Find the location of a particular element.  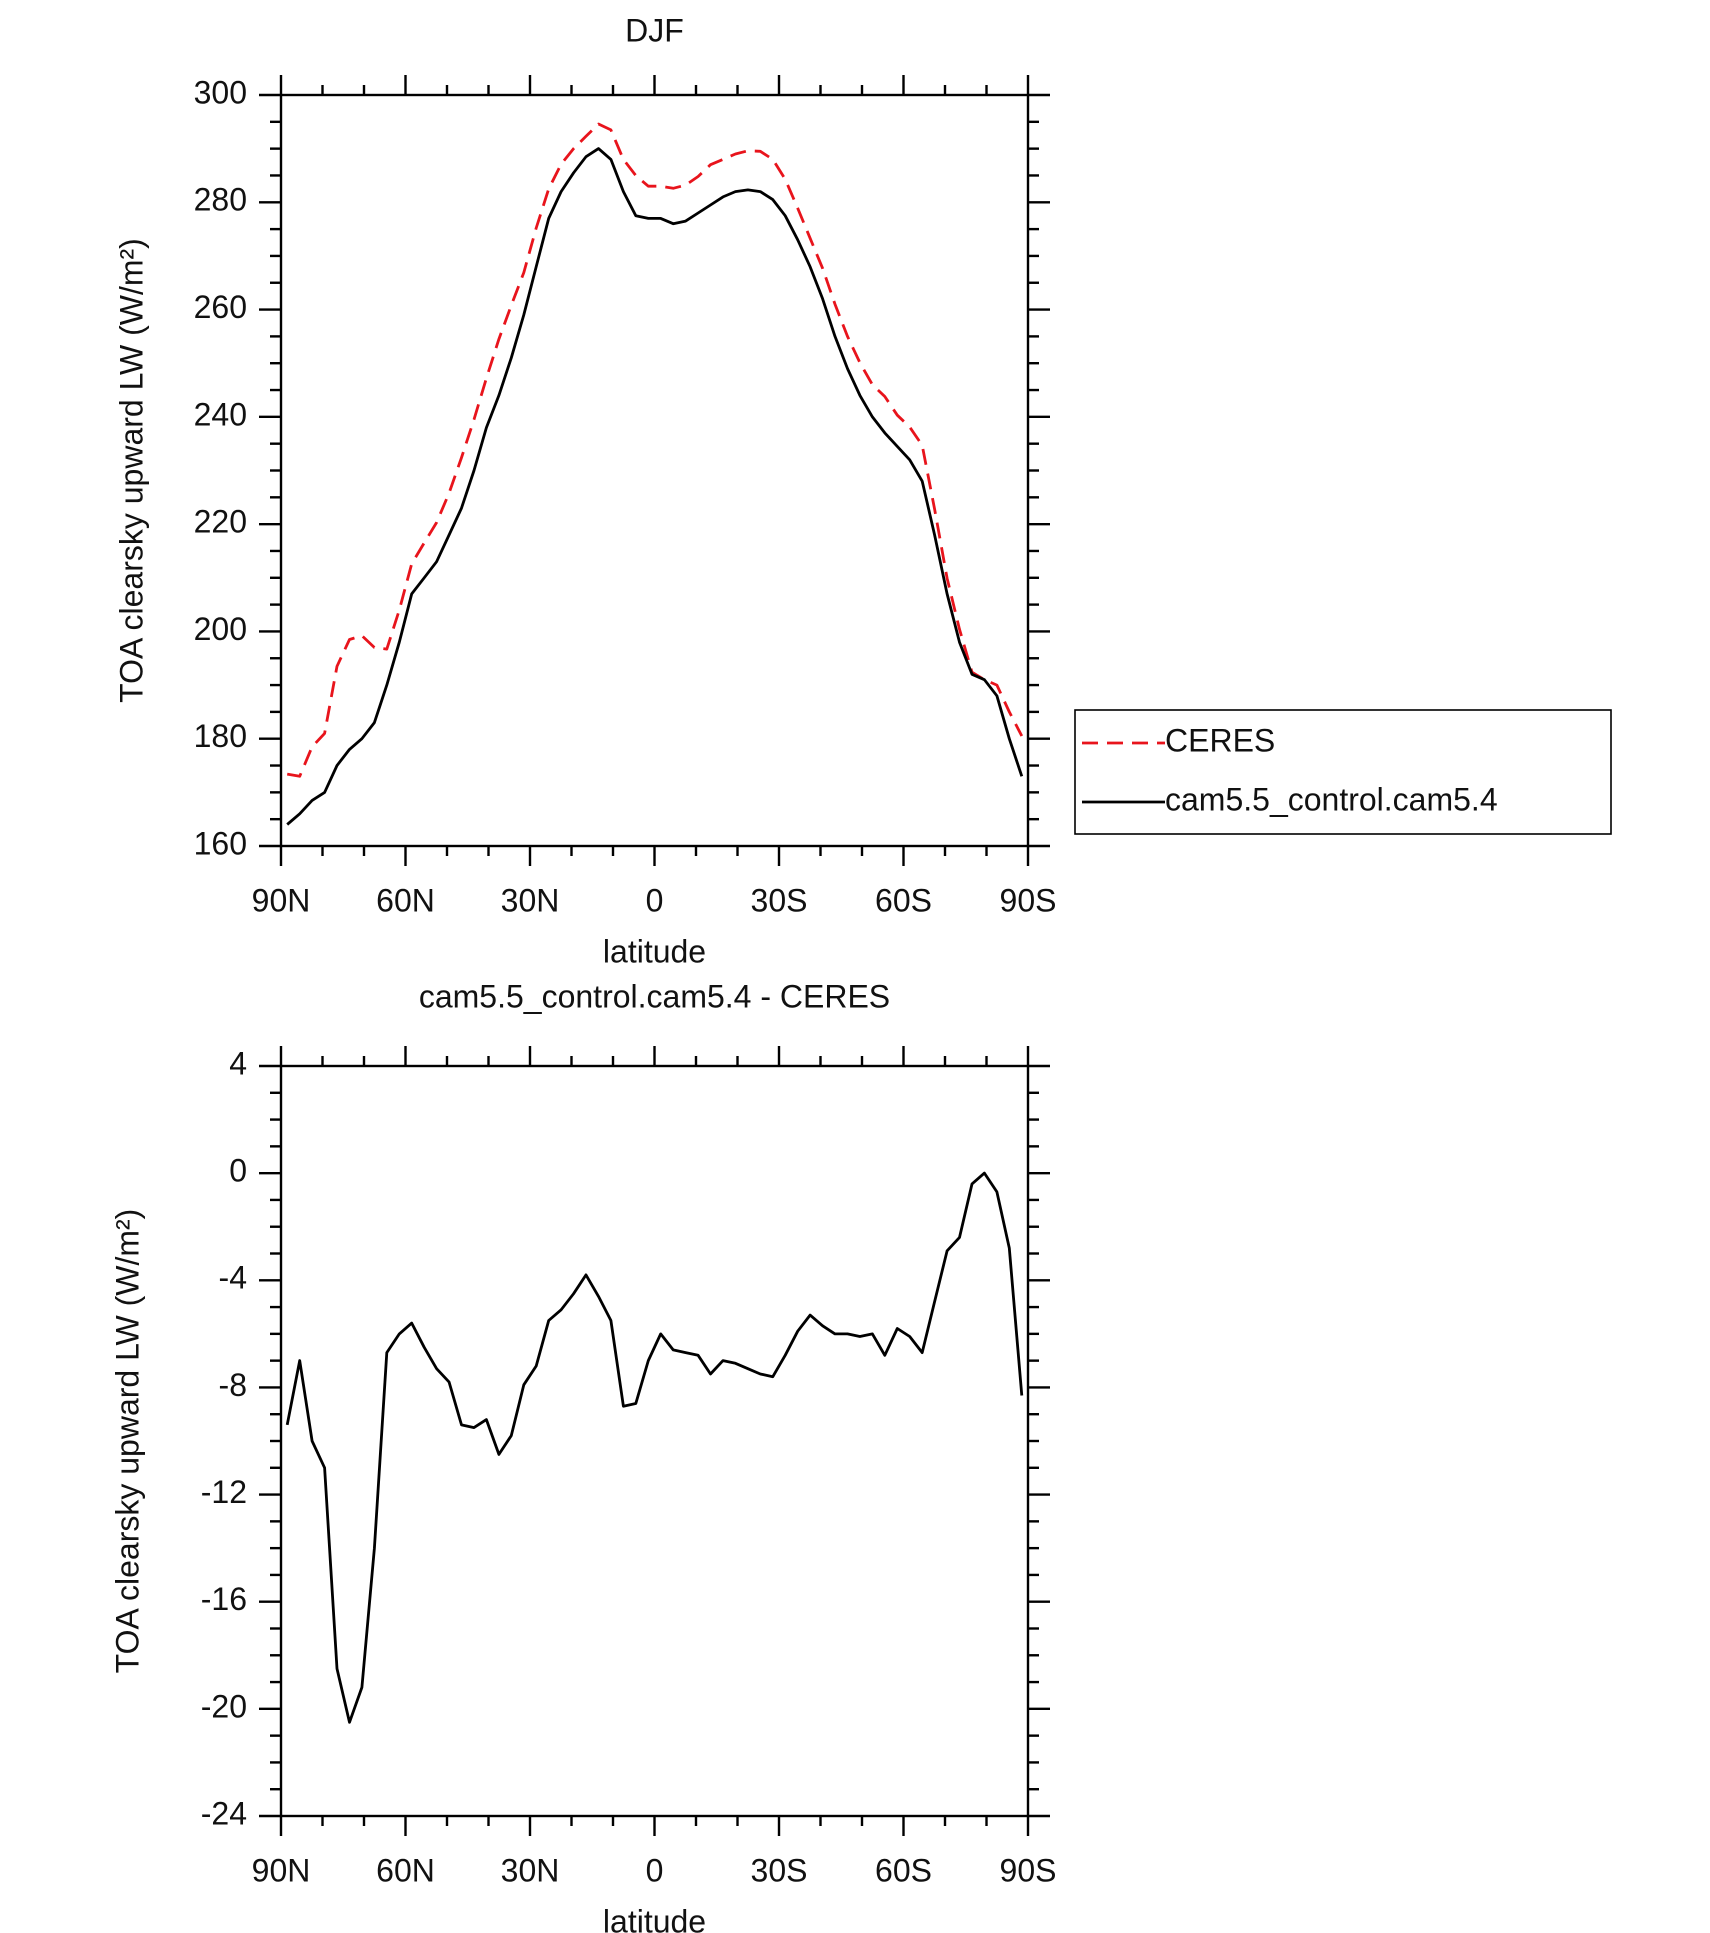

y-tick-label: 280 is located at coordinates (220, 200).